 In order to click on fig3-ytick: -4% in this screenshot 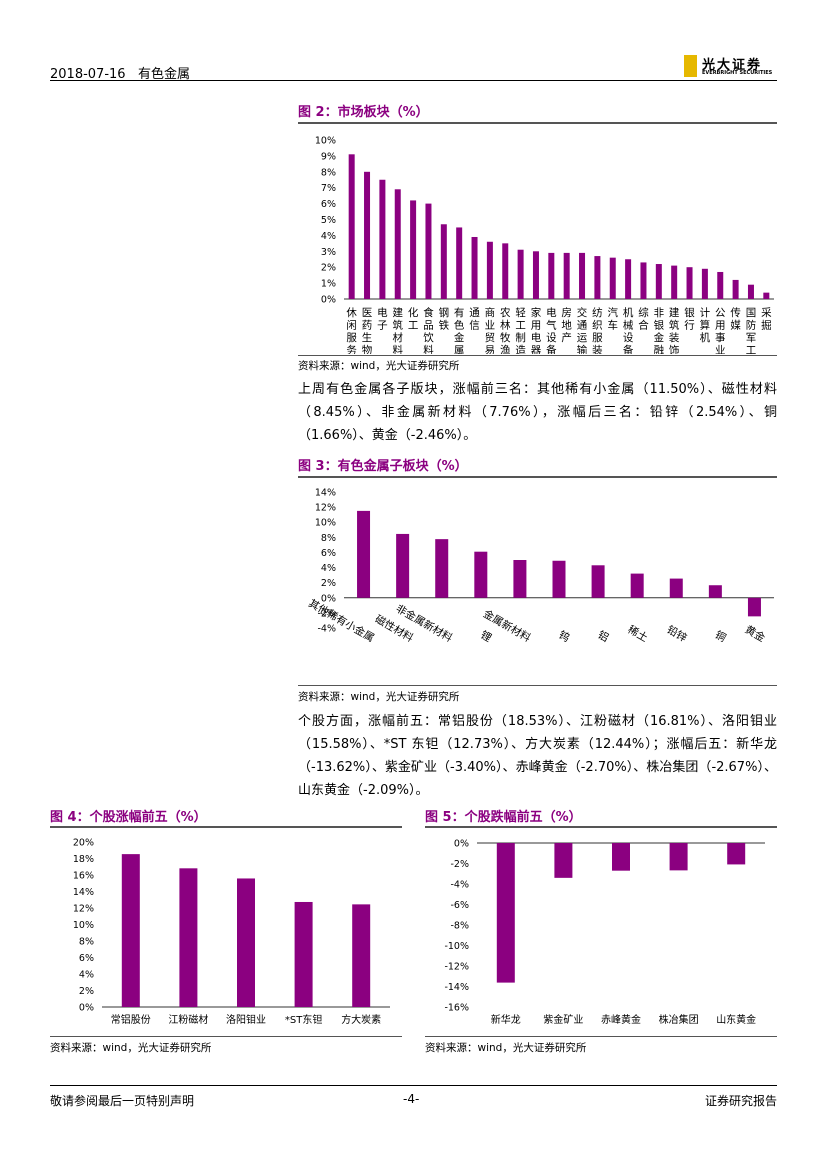, I will do `click(327, 629)`.